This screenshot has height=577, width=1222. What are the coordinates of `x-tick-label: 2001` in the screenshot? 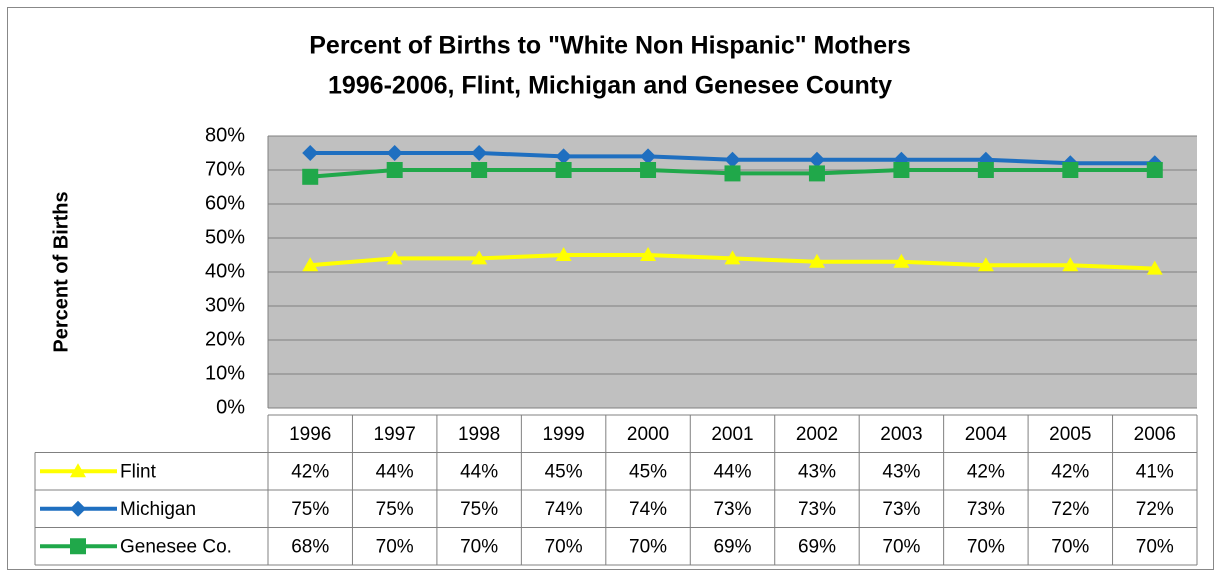 It's located at (732, 434).